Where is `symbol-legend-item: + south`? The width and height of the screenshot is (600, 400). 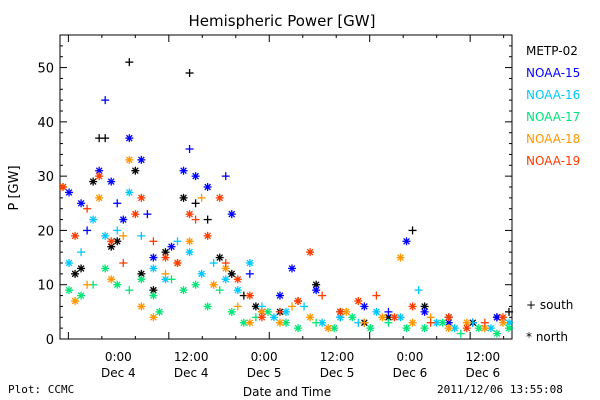
symbol-legend-item: + south is located at coordinates (550, 305).